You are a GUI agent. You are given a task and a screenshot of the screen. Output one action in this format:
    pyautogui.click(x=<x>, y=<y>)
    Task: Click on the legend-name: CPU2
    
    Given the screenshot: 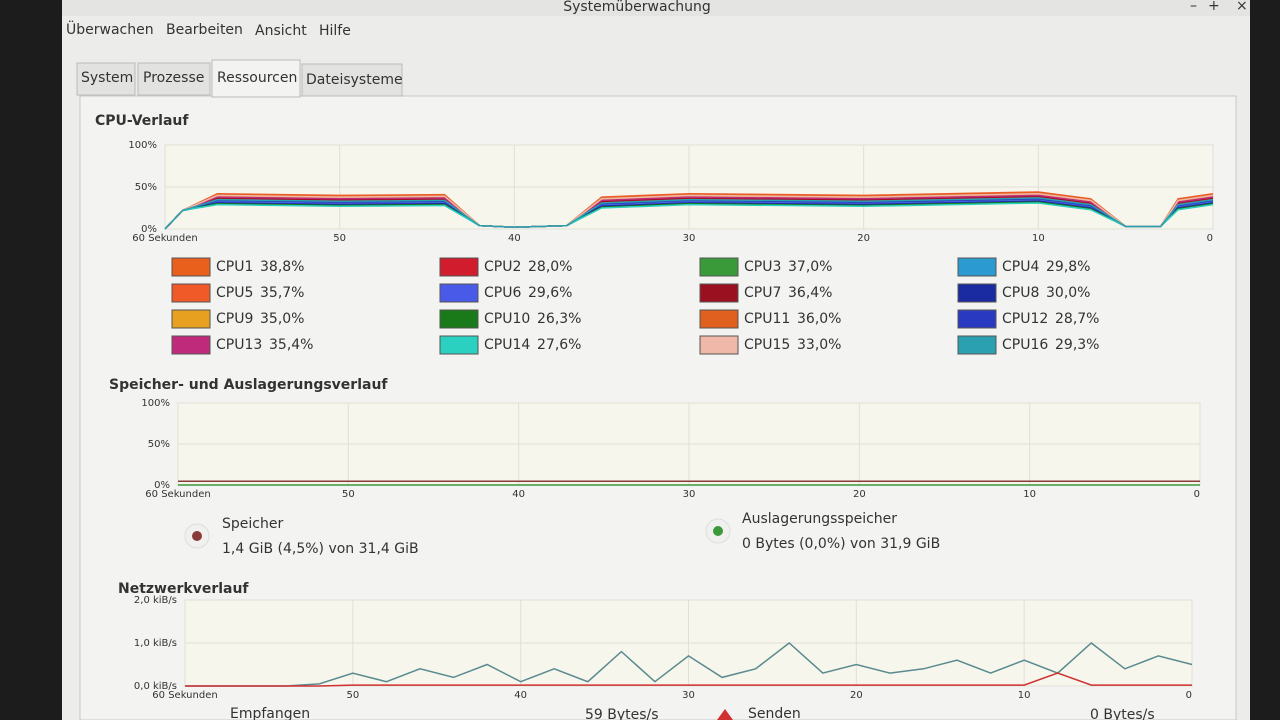 What is the action you would take?
    pyautogui.click(x=502, y=267)
    